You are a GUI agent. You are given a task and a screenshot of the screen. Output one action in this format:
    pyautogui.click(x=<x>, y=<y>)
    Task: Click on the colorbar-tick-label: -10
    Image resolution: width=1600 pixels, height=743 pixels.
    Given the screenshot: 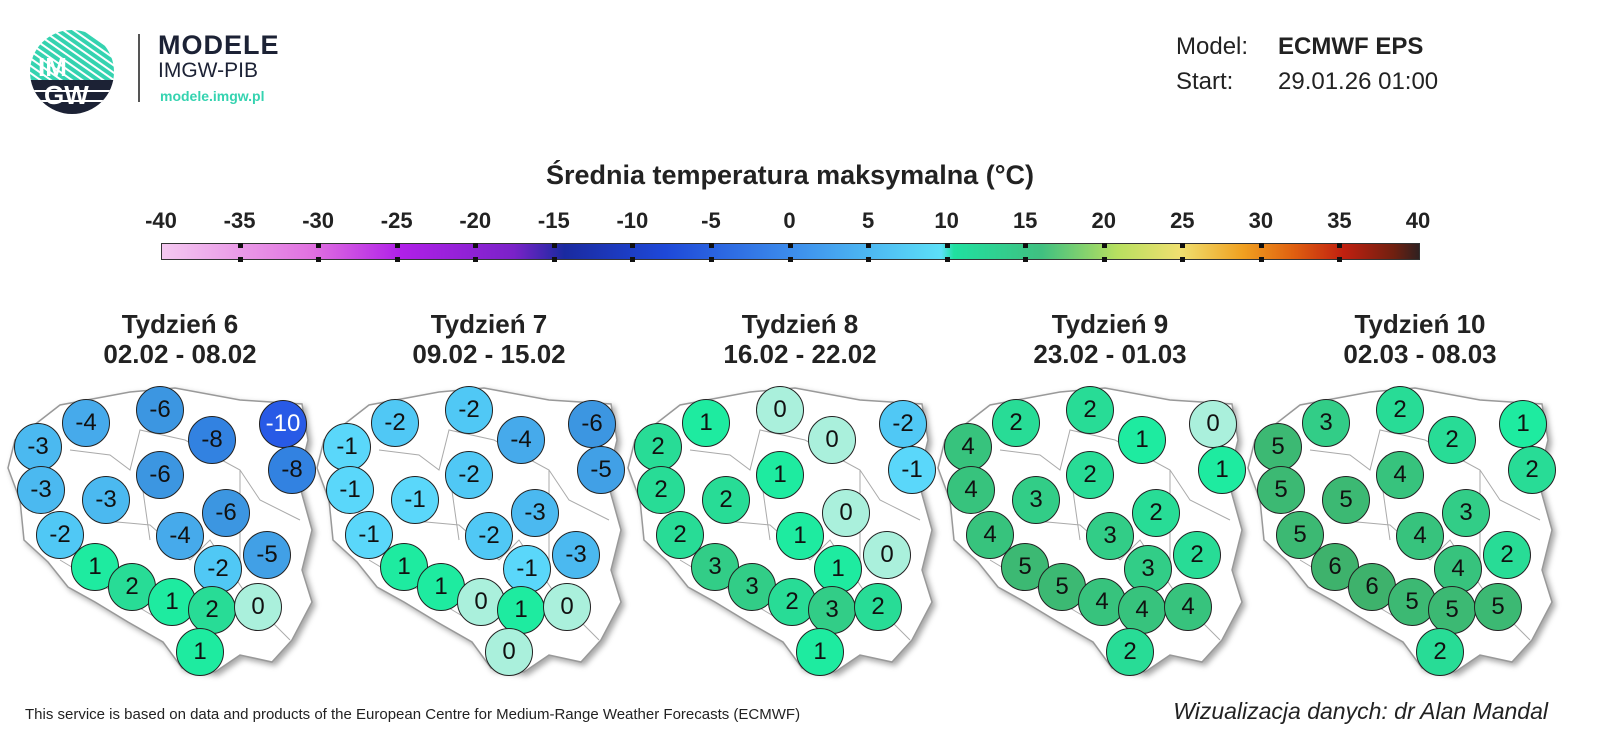 What is the action you would take?
    pyautogui.click(x=632, y=220)
    